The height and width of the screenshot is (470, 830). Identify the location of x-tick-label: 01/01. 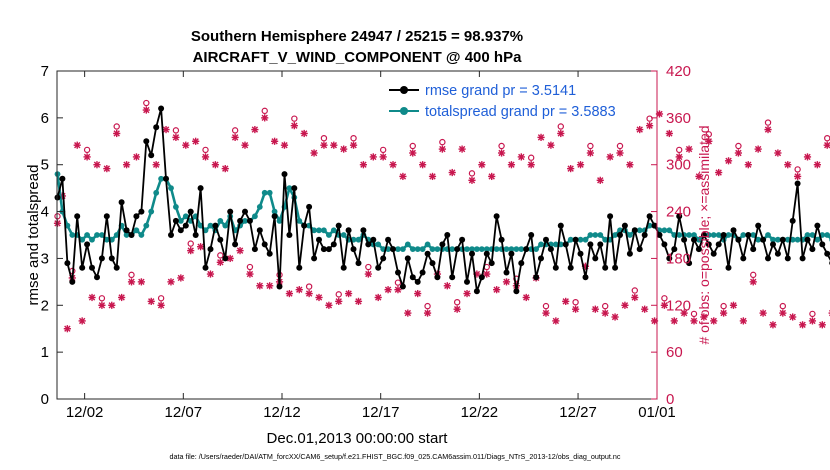
(657, 412).